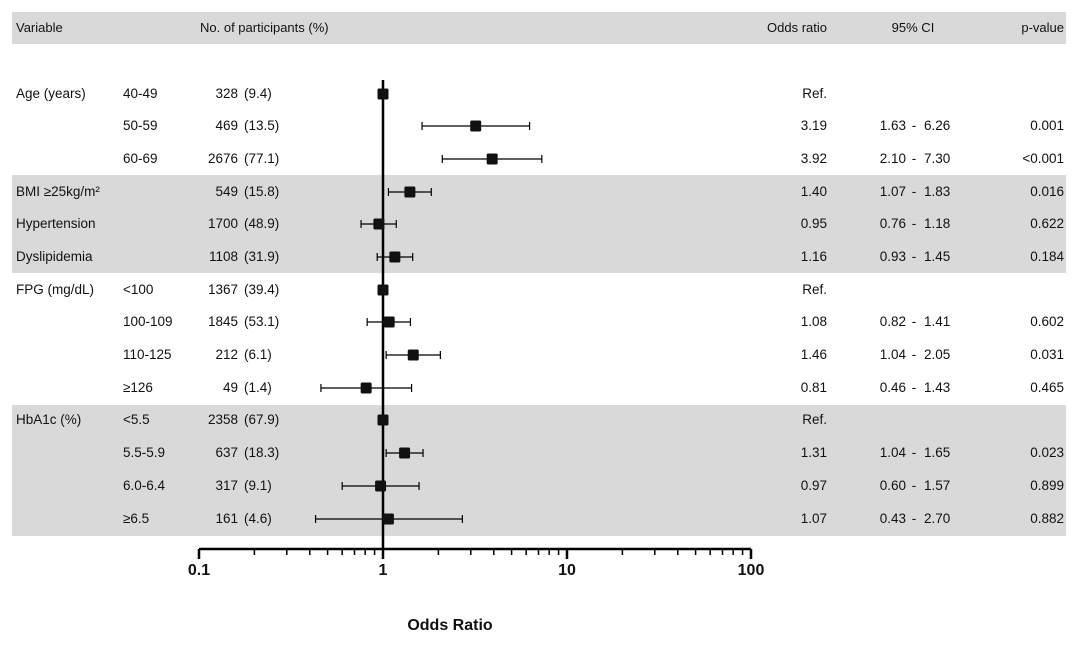 This screenshot has width=1080, height=648. I want to click on row-group-label: FPG (mg/dL), so click(55, 289).